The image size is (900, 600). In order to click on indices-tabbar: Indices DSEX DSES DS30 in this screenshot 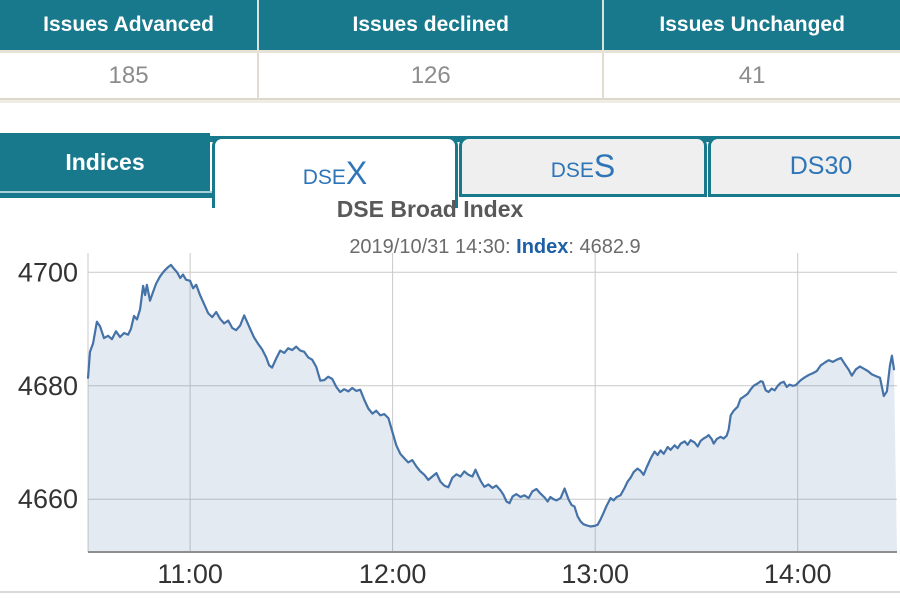, I will do `click(450, 170)`.